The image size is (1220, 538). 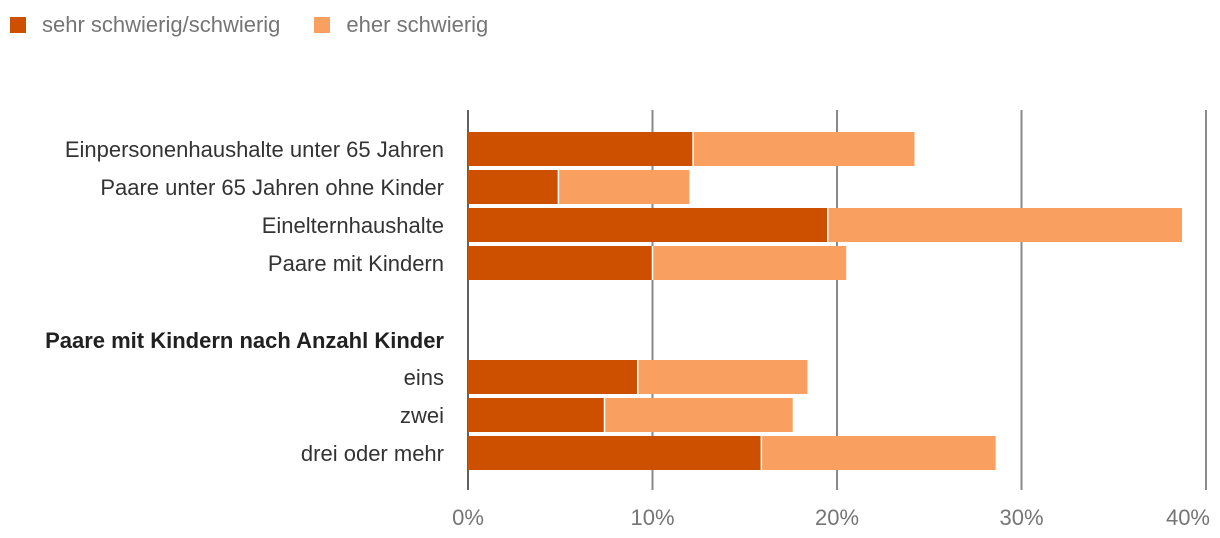 I want to click on category-label-5: eins, so click(x=424, y=377).